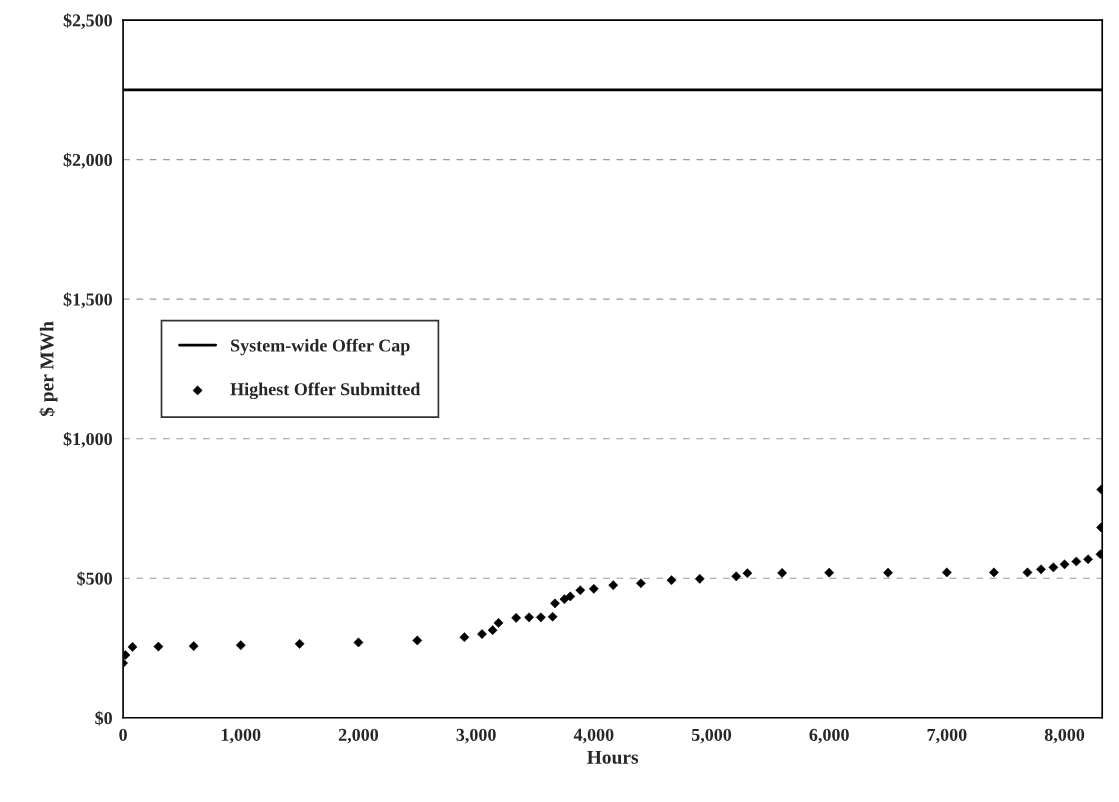 The width and height of the screenshot is (1119, 802). I want to click on y-tick-label: $1,500, so click(87, 300).